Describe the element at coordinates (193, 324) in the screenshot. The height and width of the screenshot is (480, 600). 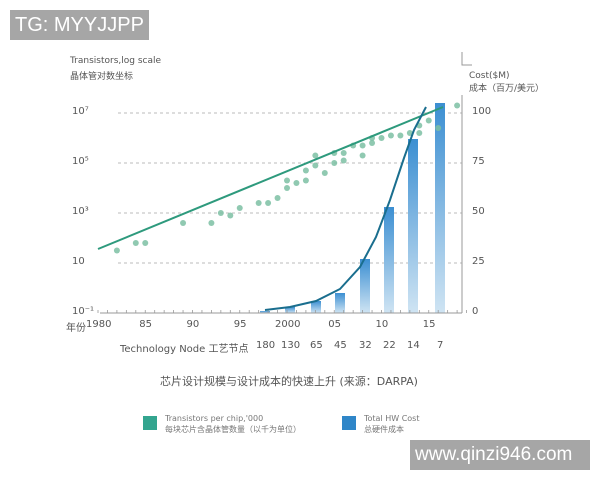
I see `x-tick: 90` at that location.